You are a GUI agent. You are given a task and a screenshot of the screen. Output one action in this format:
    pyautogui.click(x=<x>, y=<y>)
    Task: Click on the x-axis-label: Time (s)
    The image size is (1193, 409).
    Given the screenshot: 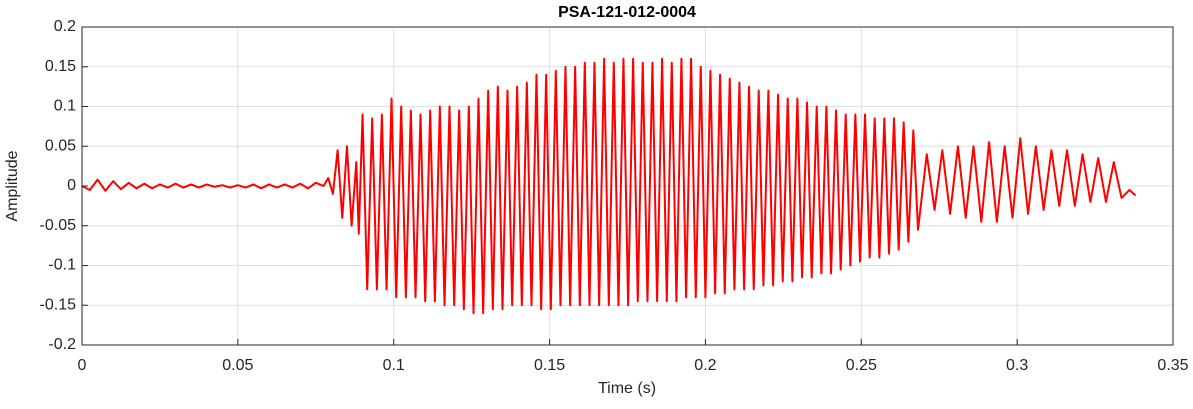 What is the action you would take?
    pyautogui.click(x=627, y=388)
    